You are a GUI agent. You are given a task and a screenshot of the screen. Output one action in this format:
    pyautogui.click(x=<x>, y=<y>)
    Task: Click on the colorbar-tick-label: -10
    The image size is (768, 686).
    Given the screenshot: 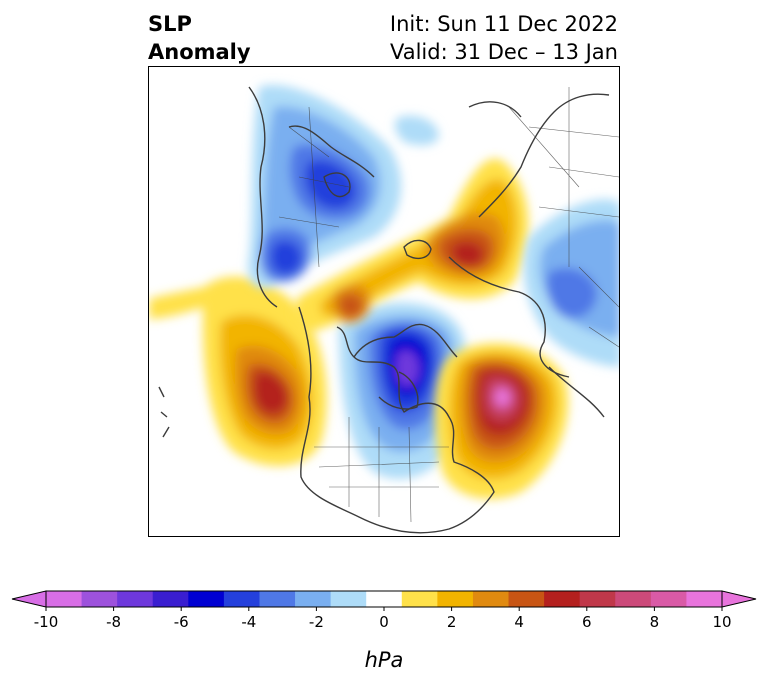 What is the action you would take?
    pyautogui.click(x=46, y=622)
    